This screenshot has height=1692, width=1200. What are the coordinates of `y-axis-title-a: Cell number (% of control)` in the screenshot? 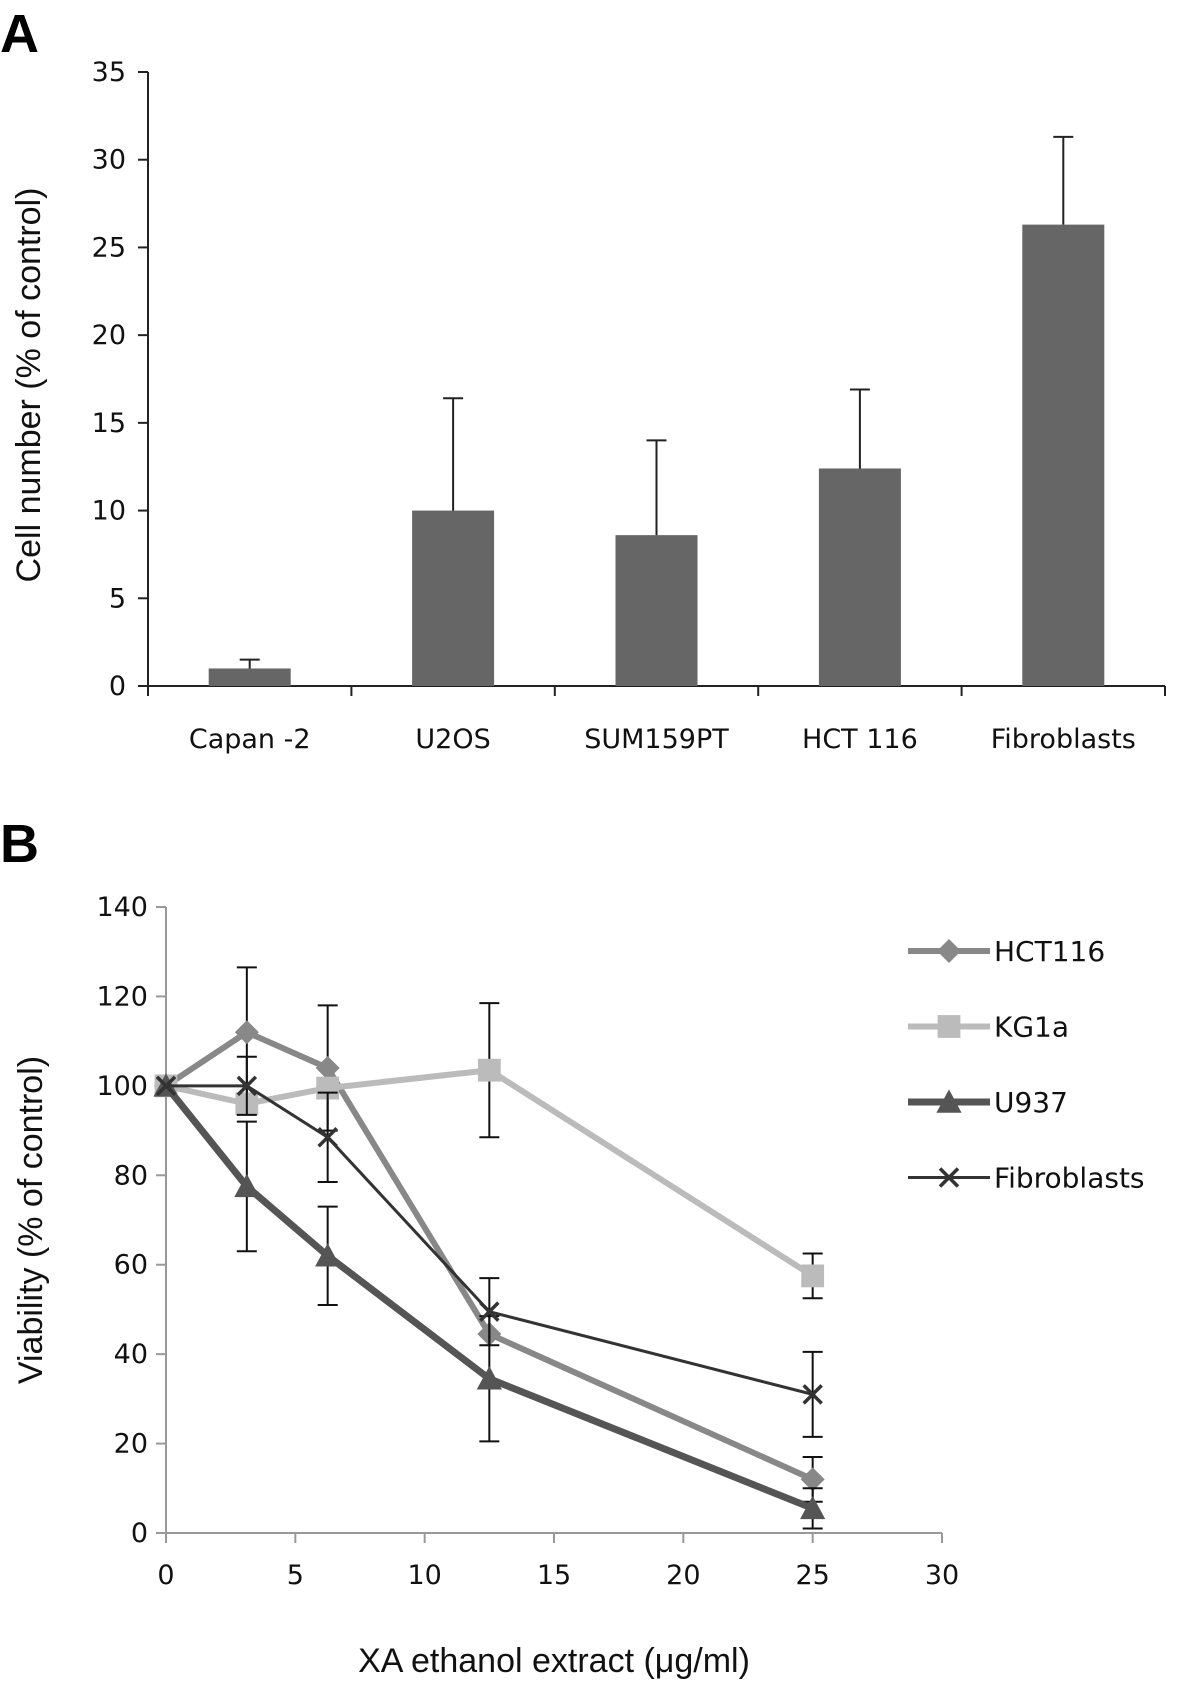 It's located at (29, 385).